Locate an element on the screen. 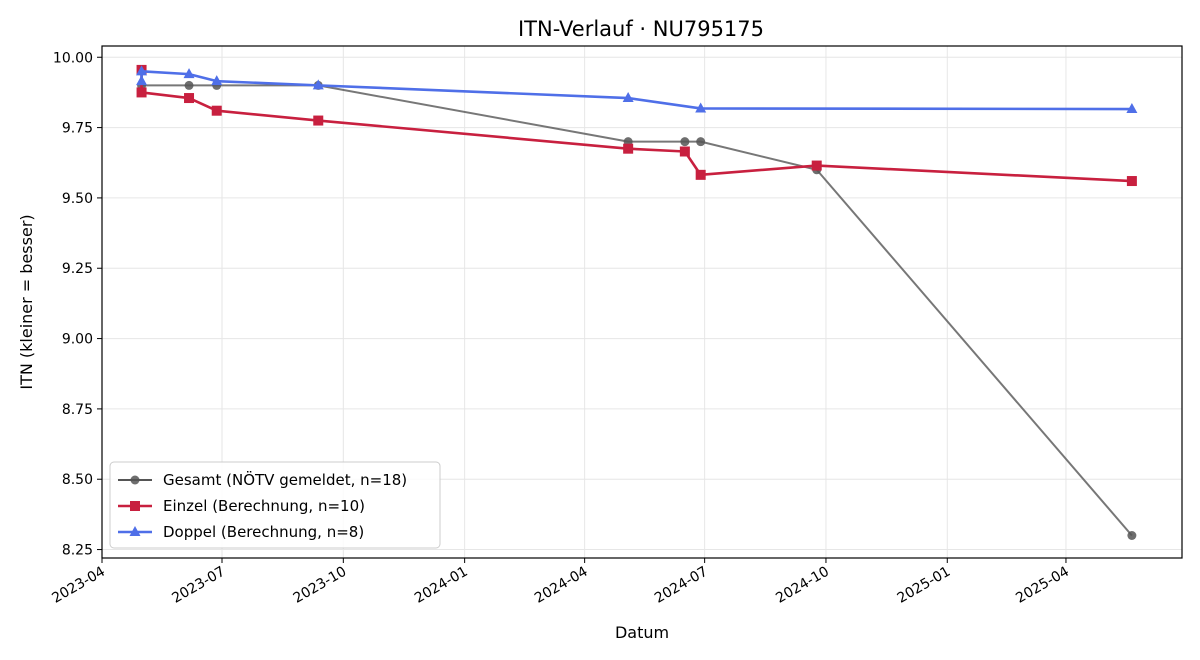  legend-box is located at coordinates (275, 505).